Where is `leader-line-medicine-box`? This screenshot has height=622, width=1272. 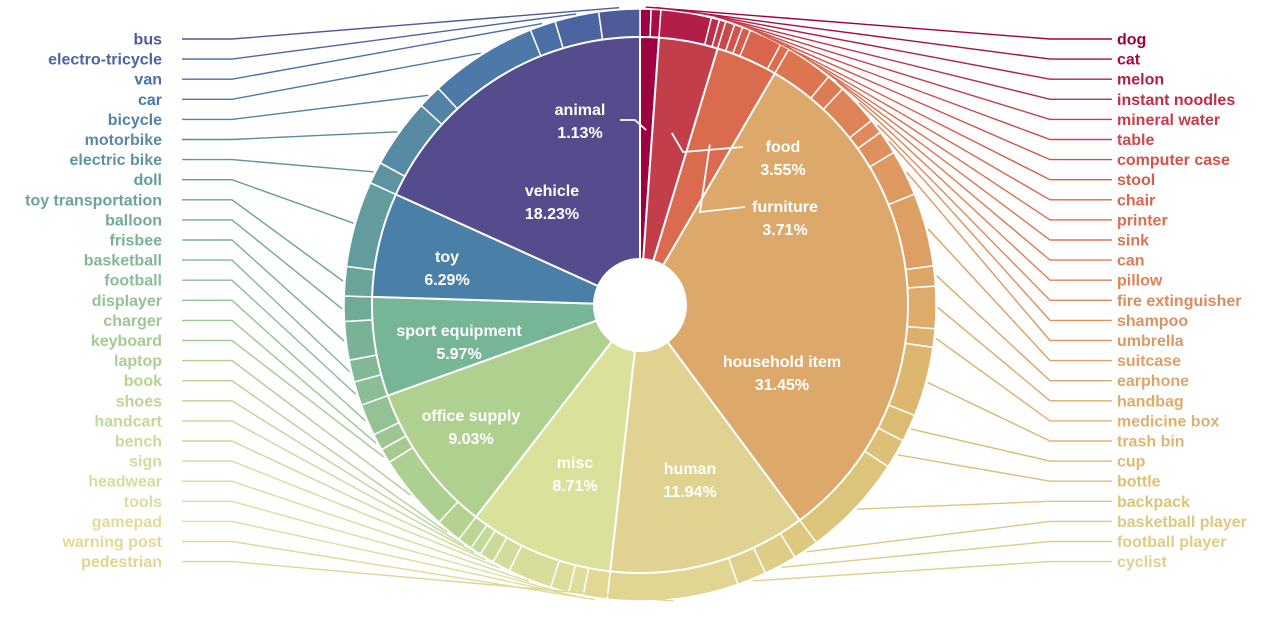 leader-line-medicine-box is located at coordinates (1023, 379).